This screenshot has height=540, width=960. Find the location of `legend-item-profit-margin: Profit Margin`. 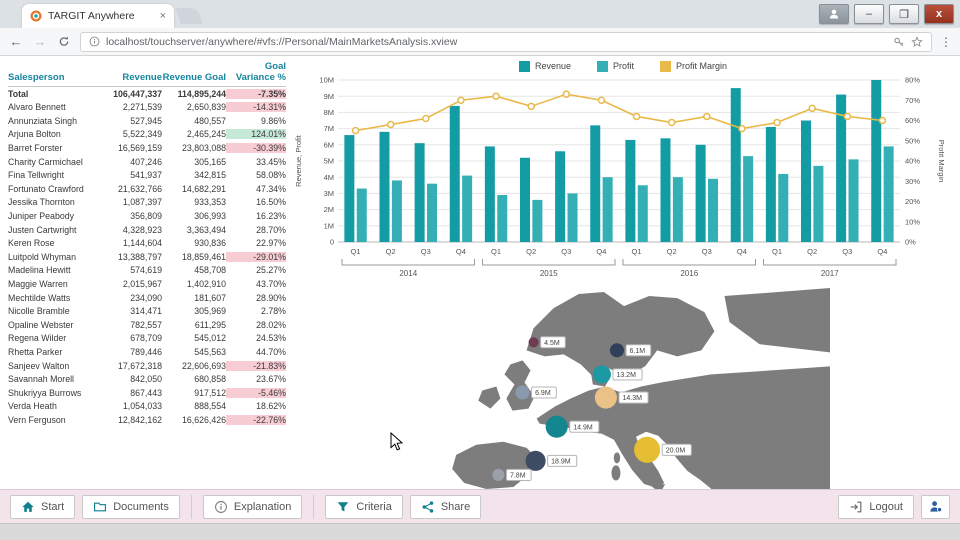

legend-item-profit-margin: Profit Margin is located at coordinates (693, 66).